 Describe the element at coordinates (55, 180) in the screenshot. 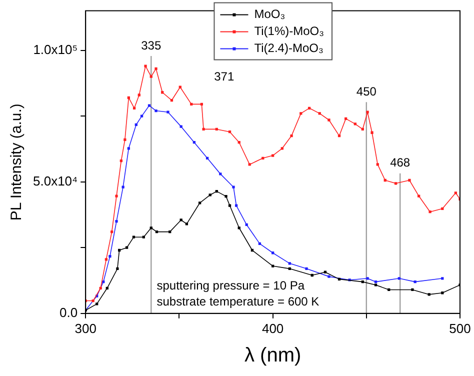

I see `y-tick-label: 5.0x10⁴` at that location.